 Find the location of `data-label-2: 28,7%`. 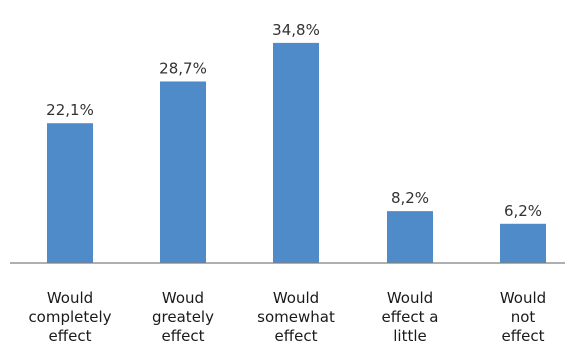

data-label-2: 28,7% is located at coordinates (183, 68).